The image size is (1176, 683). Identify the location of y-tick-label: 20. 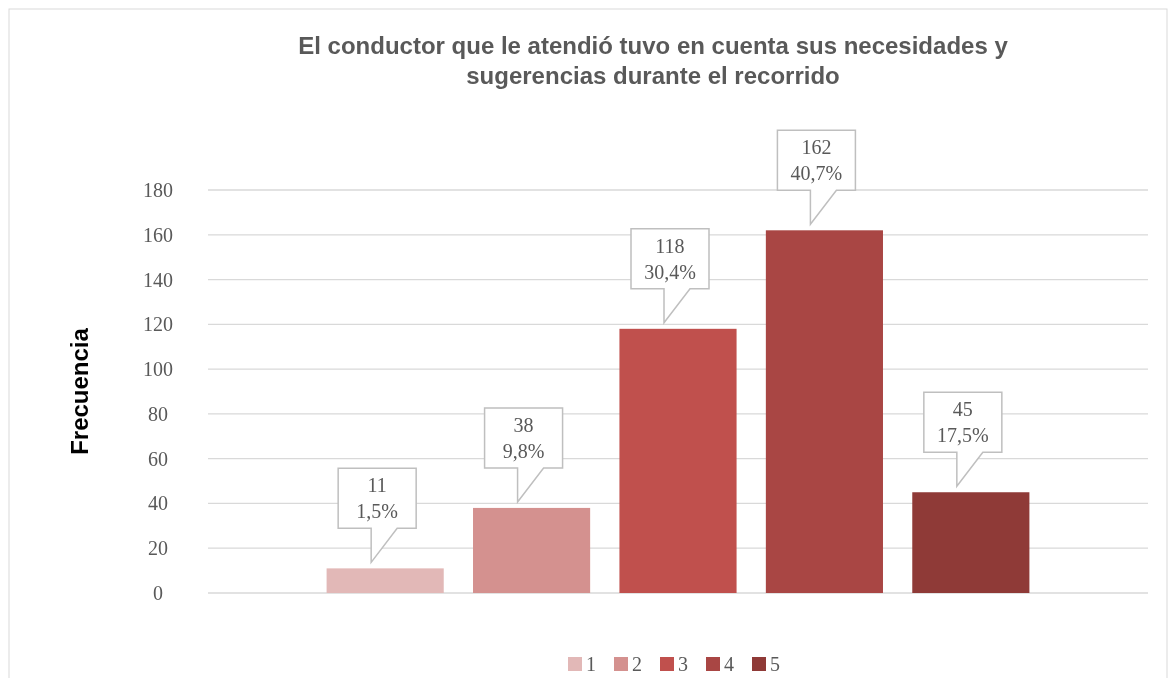
(158, 548).